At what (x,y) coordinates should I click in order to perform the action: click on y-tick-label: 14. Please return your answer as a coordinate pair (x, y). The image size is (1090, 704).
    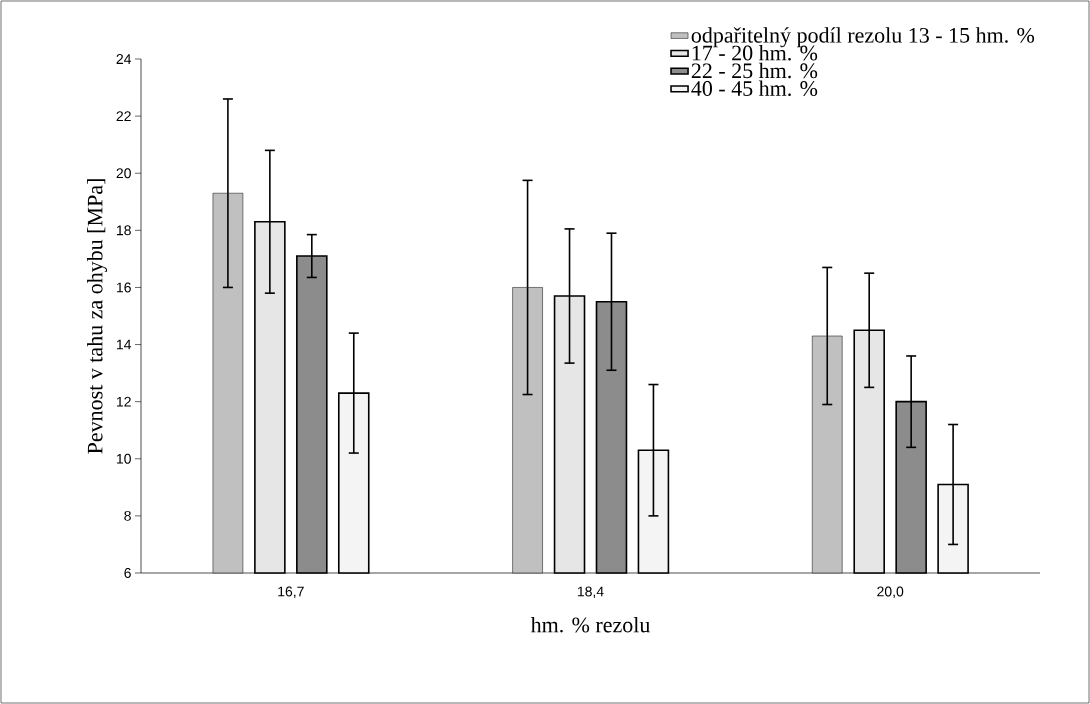
    Looking at the image, I should click on (124, 344).